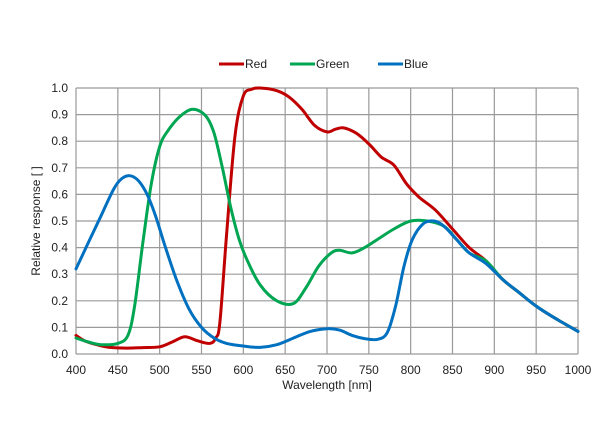 The image size is (606, 425). I want to click on x-tick-labels: 400 450 500 550 600 650 700 750 800 850 900 950 1000, so click(329, 370).